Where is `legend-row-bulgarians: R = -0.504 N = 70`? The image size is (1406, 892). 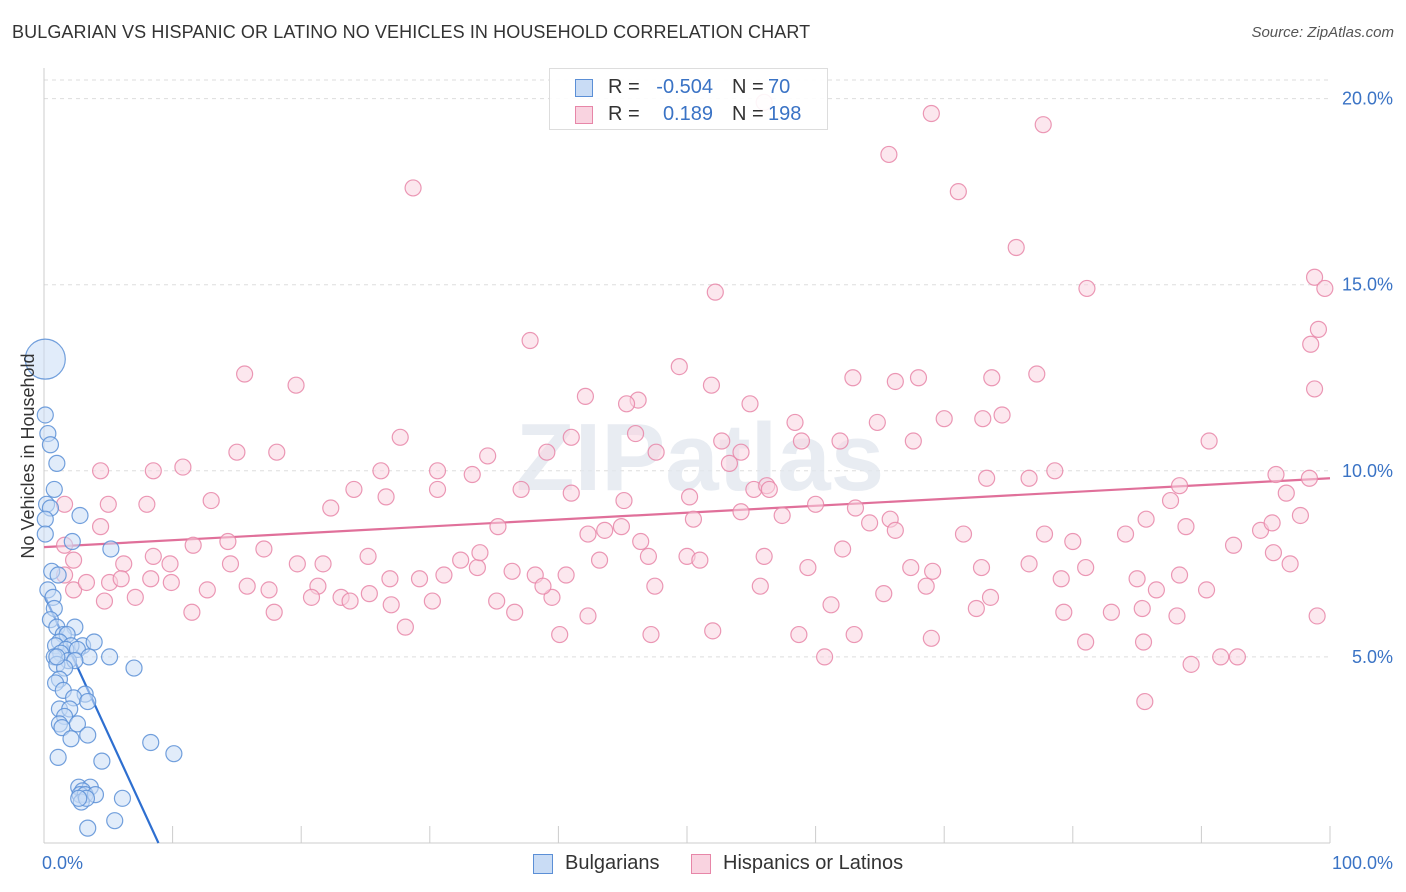 legend-row-bulgarians: R = -0.504 N = 70 is located at coordinates (688, 88).